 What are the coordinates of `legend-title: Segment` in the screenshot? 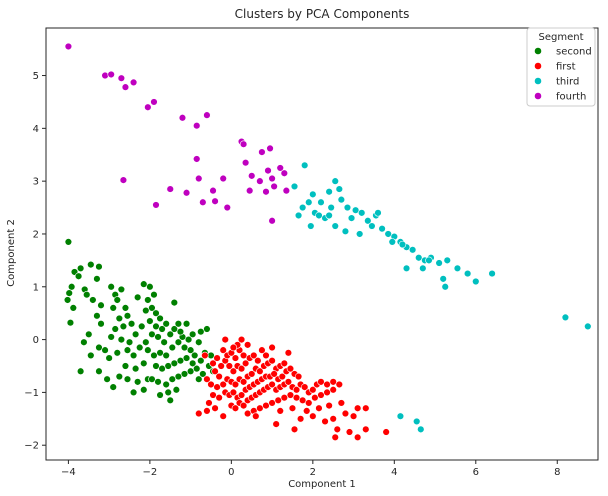 It's located at (561, 37).